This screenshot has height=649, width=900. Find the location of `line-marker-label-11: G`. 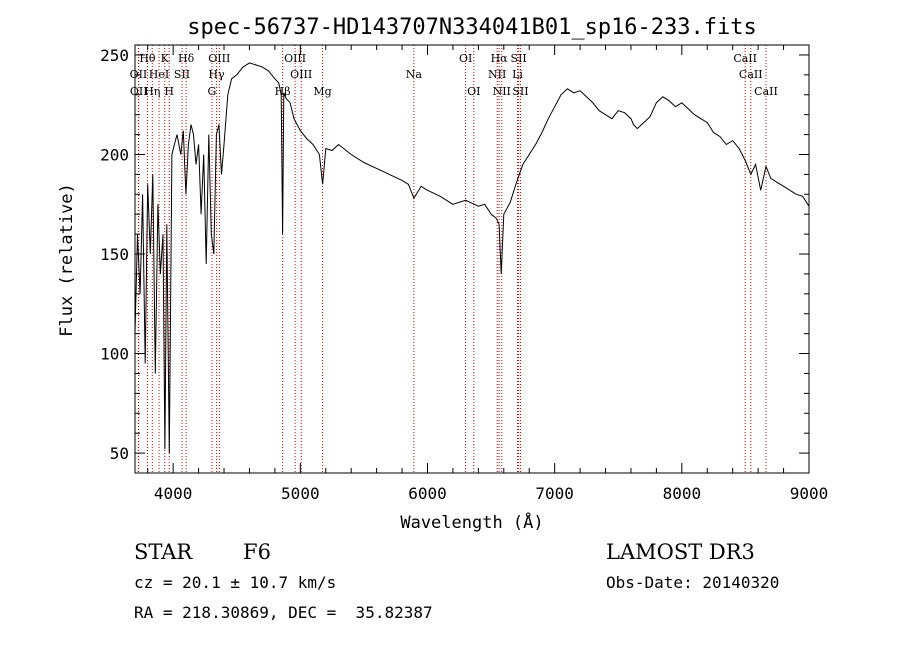

line-marker-label-11: G is located at coordinates (212, 91).